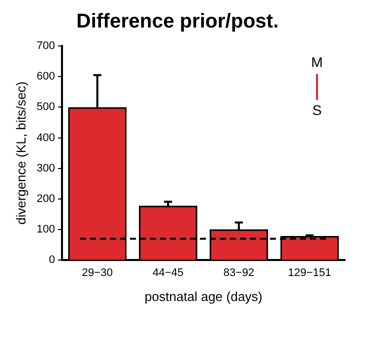  I want to click on x-tick-label: 29−30, so click(97, 272).